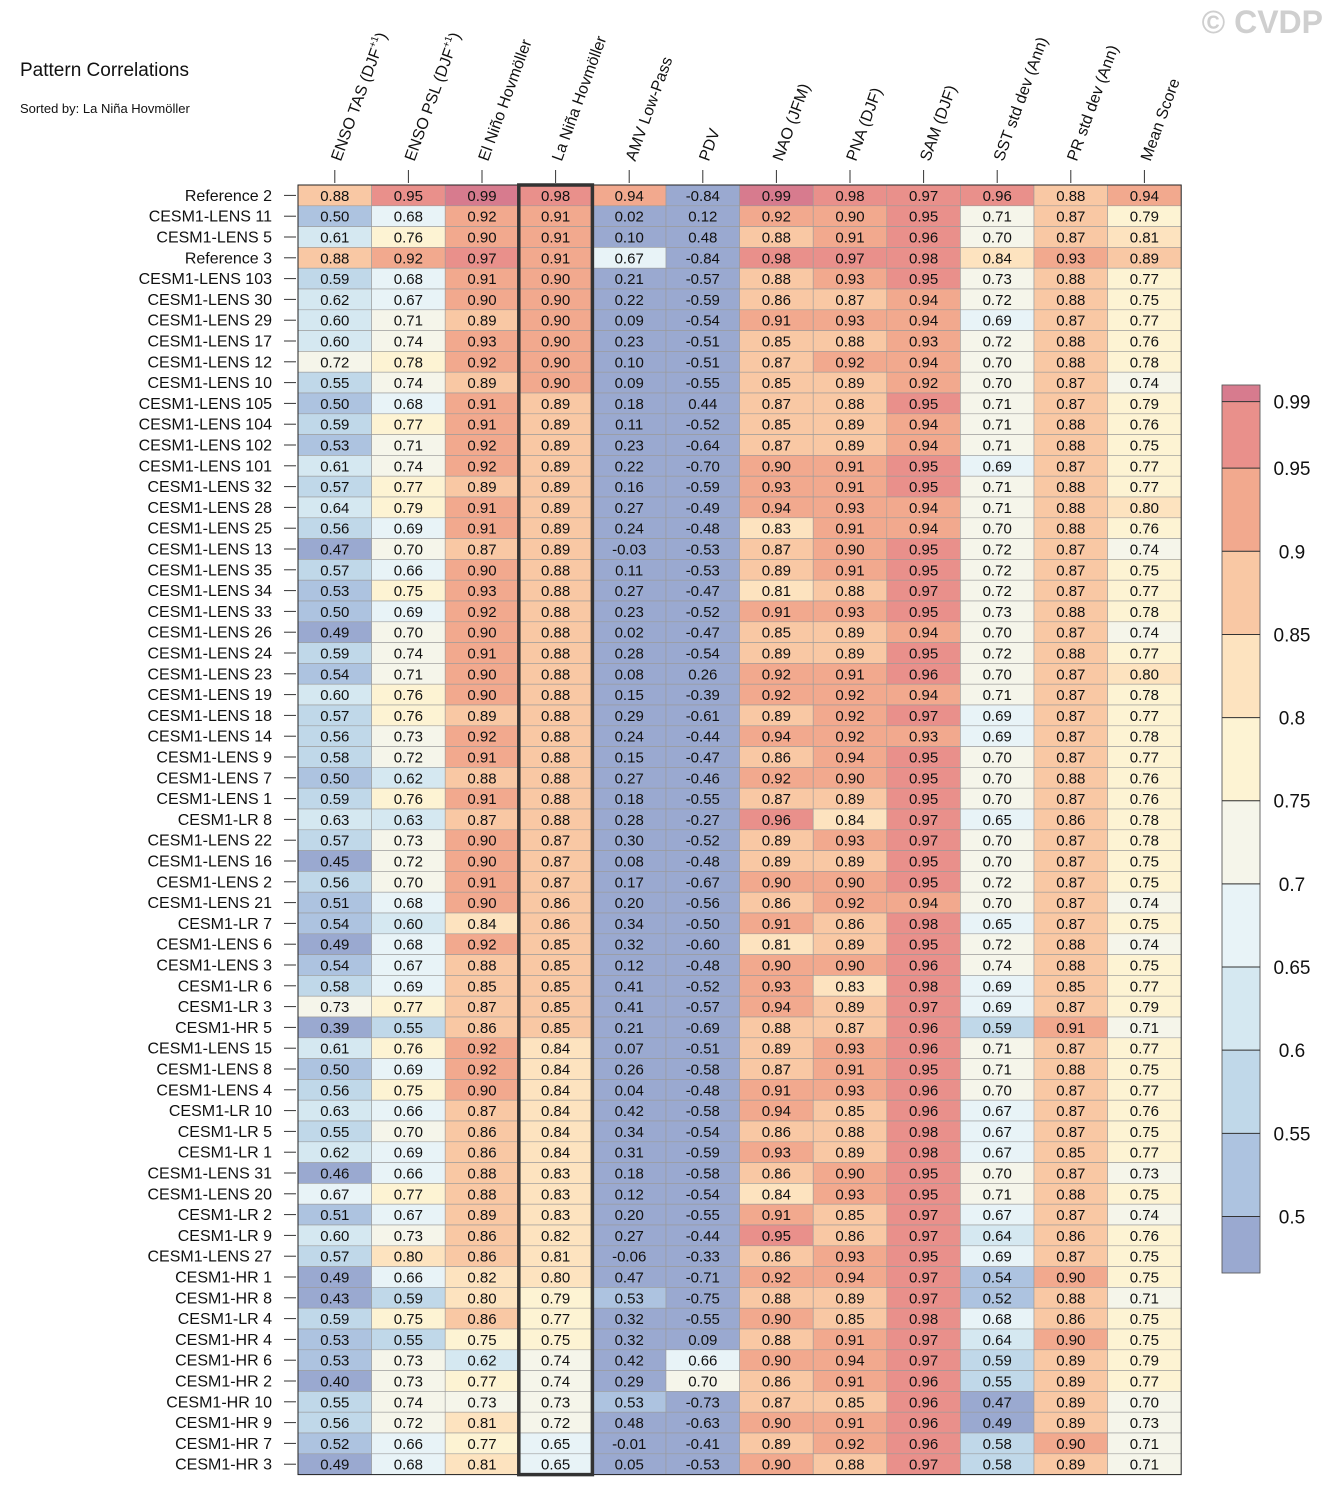 The width and height of the screenshot is (1333, 1496). I want to click on column-label: PDV, so click(710, 144).